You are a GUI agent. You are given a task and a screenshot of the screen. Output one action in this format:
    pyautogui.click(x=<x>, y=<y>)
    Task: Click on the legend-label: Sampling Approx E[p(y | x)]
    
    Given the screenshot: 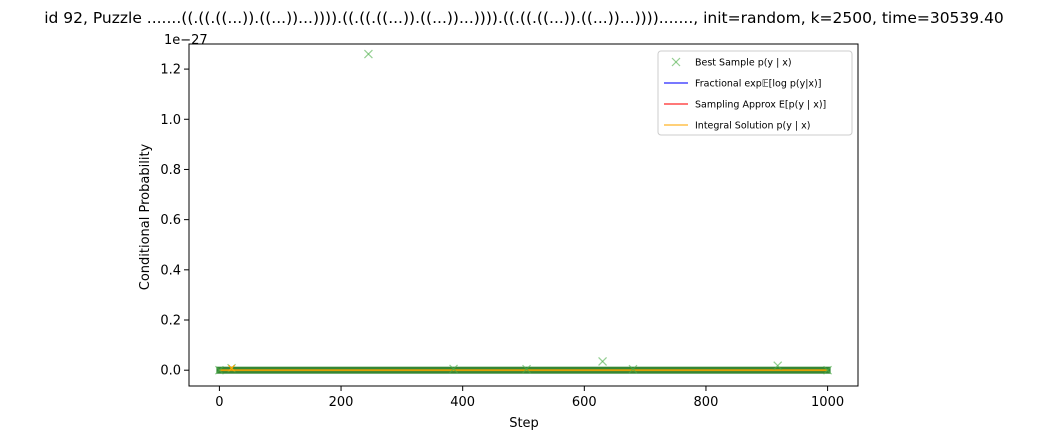 What is the action you would take?
    pyautogui.click(x=760, y=105)
    